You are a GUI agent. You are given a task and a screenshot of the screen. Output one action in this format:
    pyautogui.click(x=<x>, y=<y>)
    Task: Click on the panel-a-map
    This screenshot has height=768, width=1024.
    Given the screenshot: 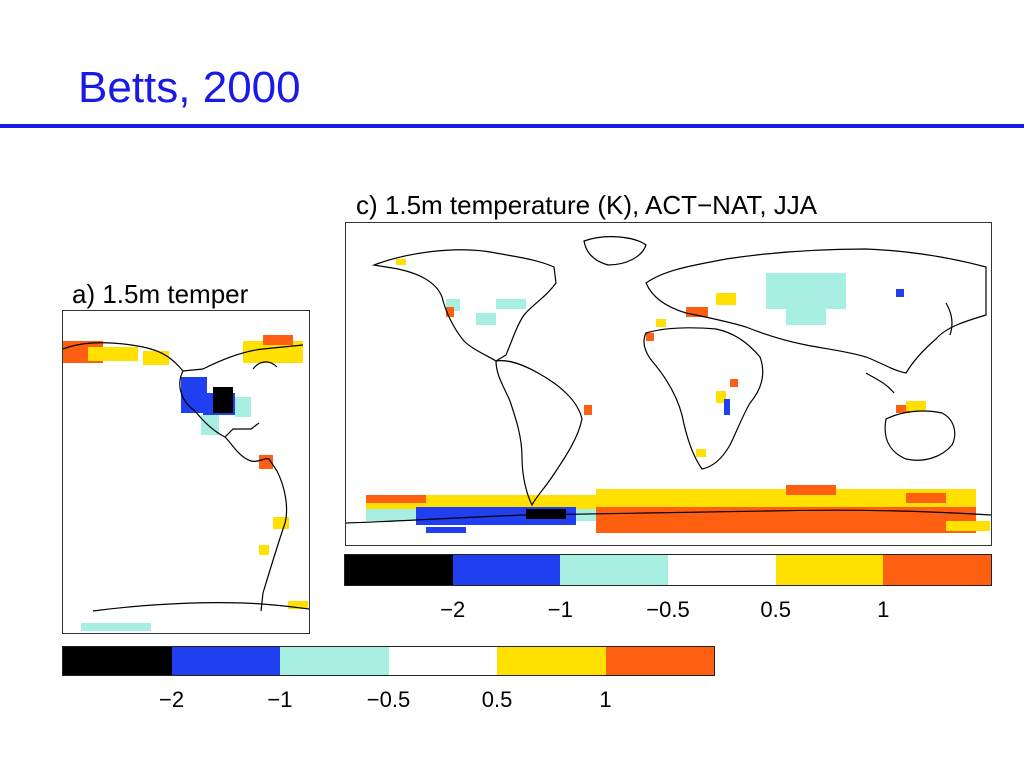 What is the action you would take?
    pyautogui.click(x=186, y=472)
    